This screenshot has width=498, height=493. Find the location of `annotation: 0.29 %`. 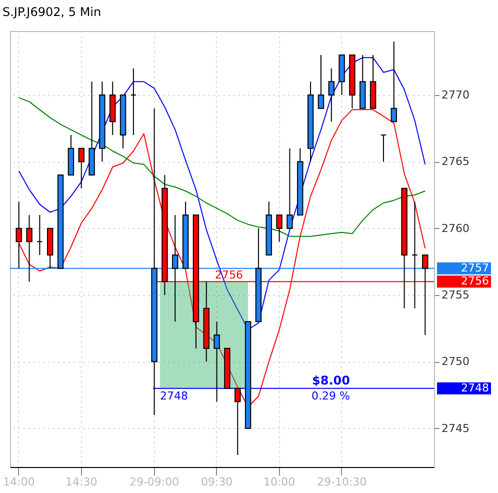

annotation: 0.29 % is located at coordinates (331, 395).